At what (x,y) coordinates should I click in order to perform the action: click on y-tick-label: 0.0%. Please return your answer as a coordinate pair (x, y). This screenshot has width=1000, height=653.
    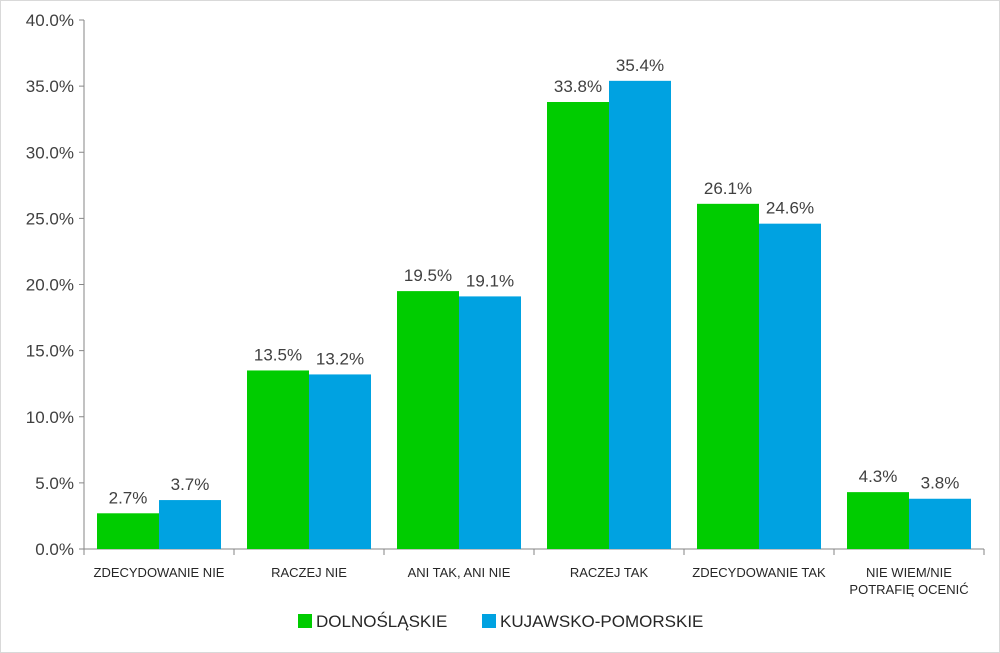
    Looking at the image, I should click on (54, 549).